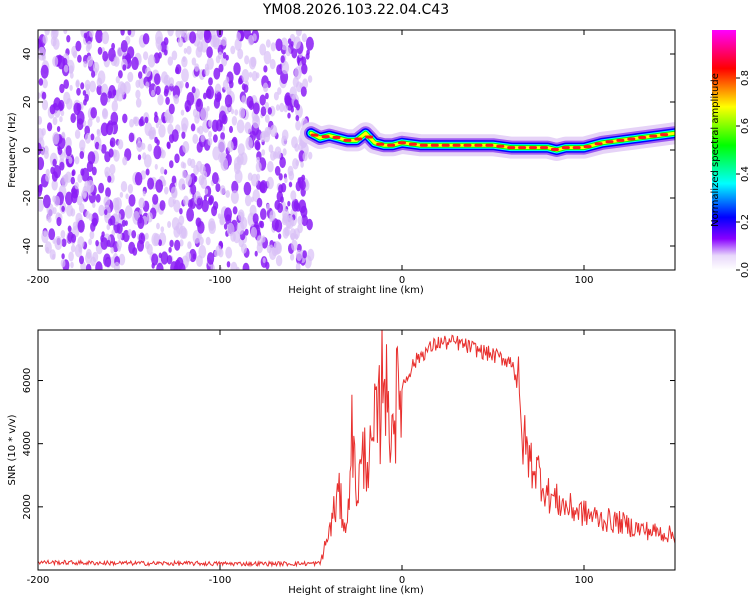 The height and width of the screenshot is (604, 750). I want to click on colorbar-label: Normalized spectral amplitude, so click(715, 150).